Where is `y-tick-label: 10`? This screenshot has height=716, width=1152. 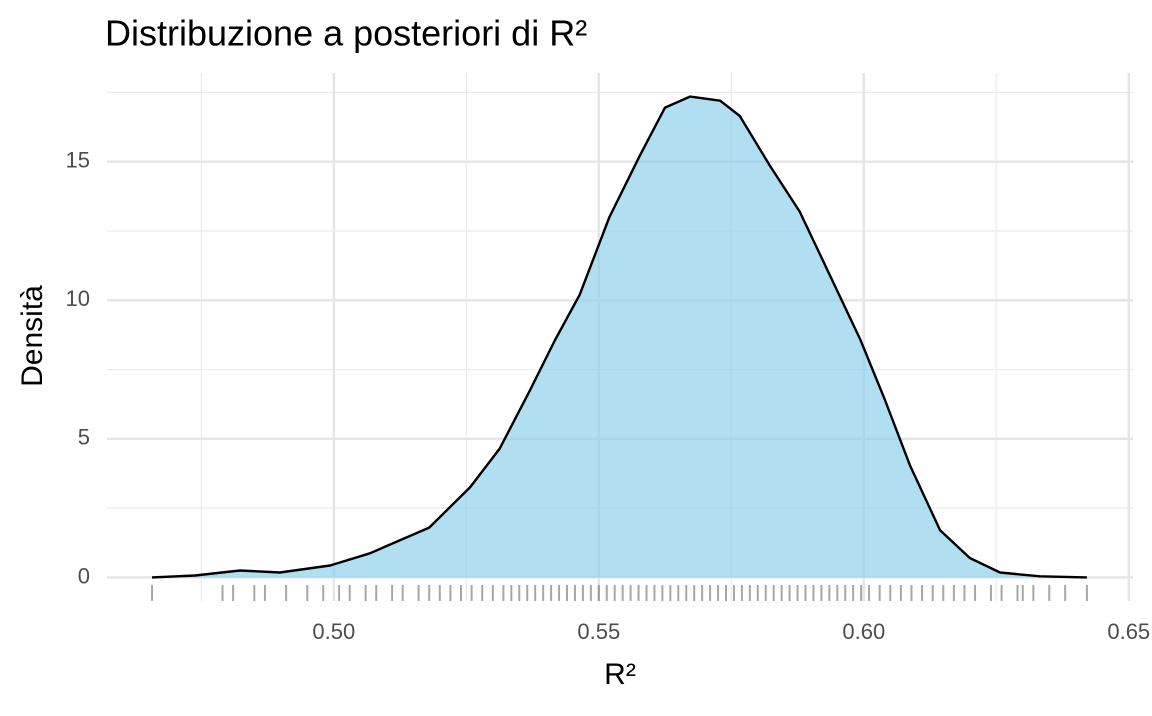
y-tick-label: 10 is located at coordinates (78, 298).